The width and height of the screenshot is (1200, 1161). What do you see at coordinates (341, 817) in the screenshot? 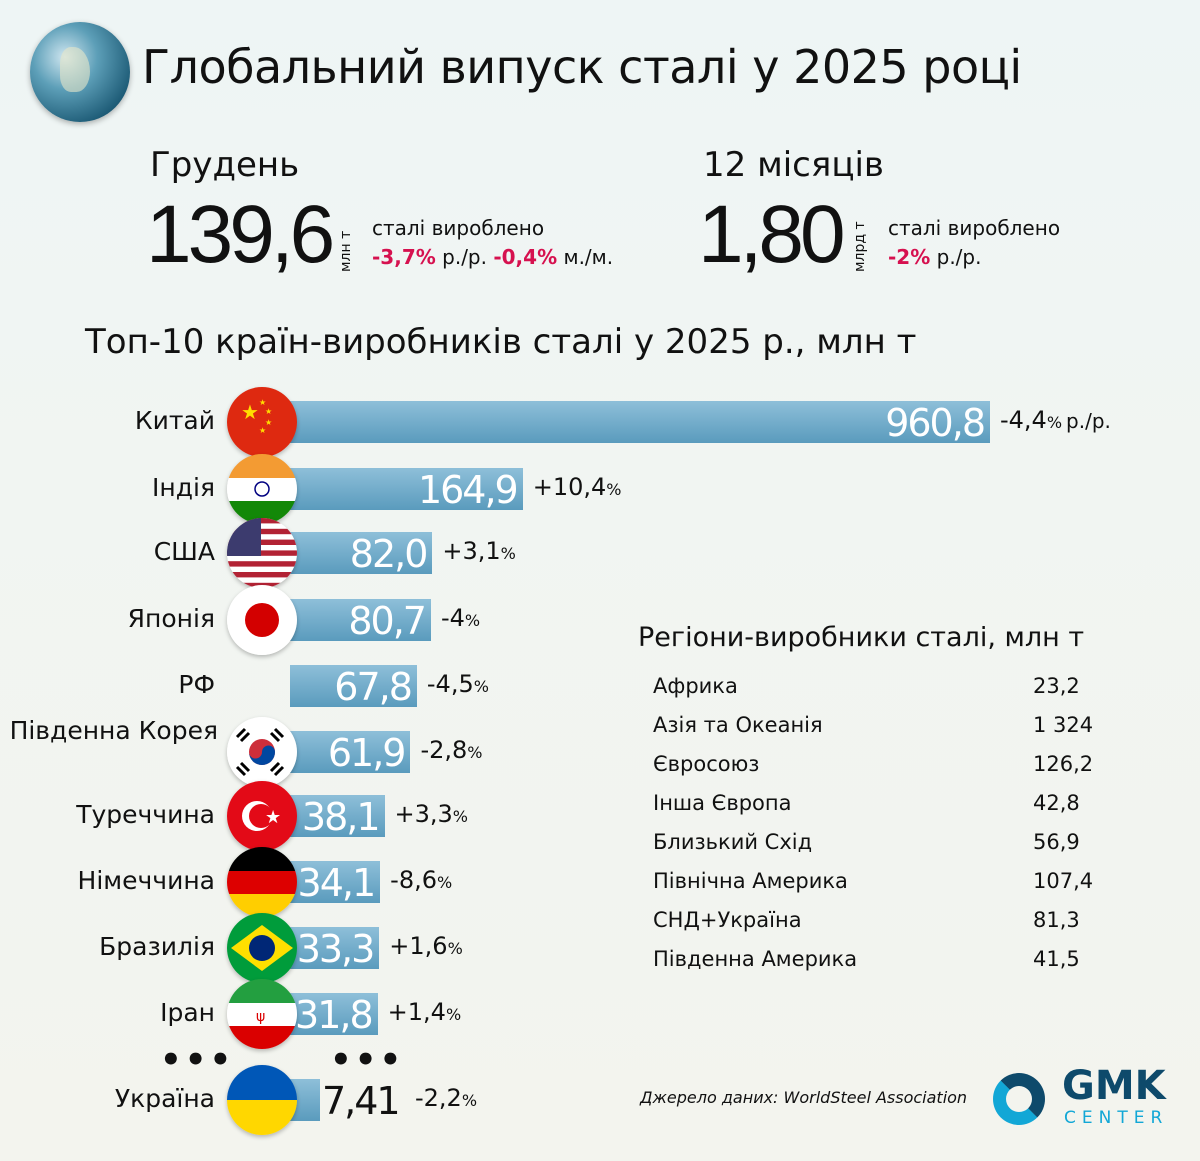
I see `bar-value-label: 38,1` at bounding box center [341, 817].